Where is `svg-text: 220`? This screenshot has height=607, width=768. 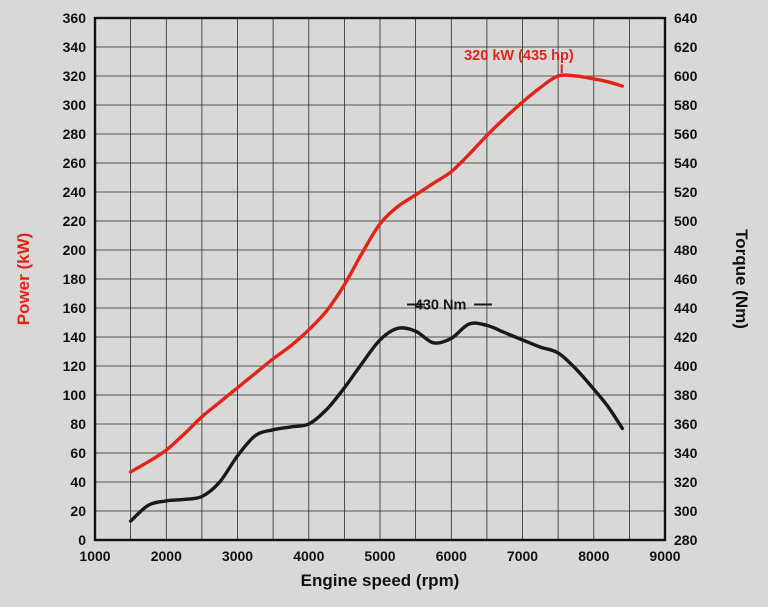 svg-text: 220 is located at coordinates (75, 221).